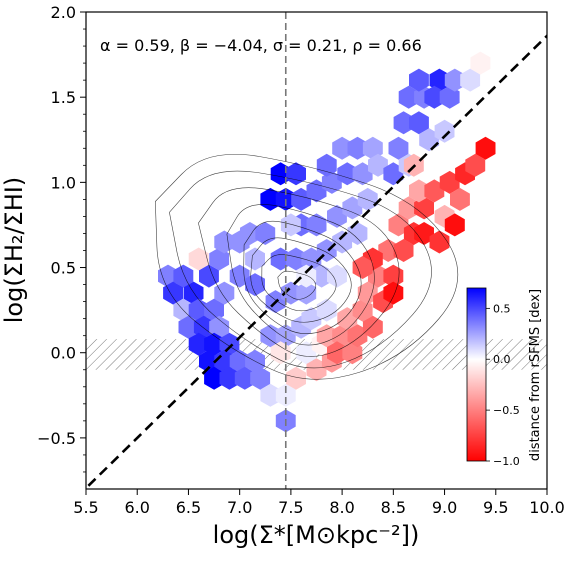  I want to click on x-tick-label: 5.5, so click(85, 507).